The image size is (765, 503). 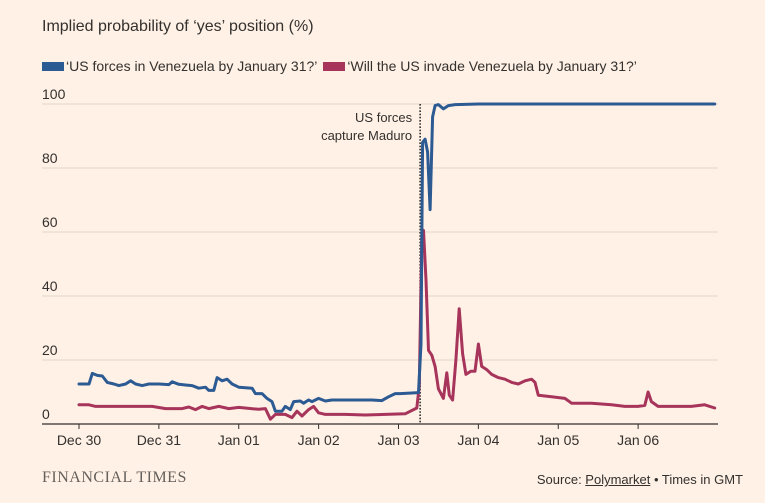 What do you see at coordinates (53, 66) in the screenshot?
I see `legend-swatch-us-forces` at bounding box center [53, 66].